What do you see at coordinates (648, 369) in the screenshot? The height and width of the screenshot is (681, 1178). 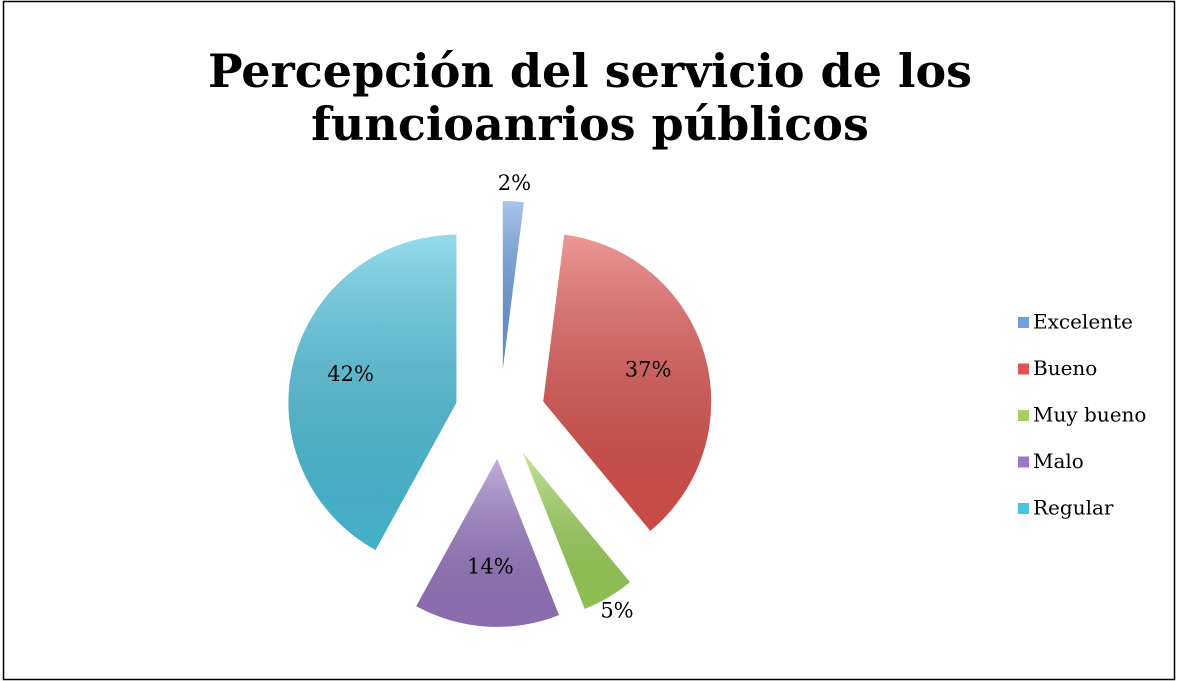 I see `data-label: 37%` at bounding box center [648, 369].